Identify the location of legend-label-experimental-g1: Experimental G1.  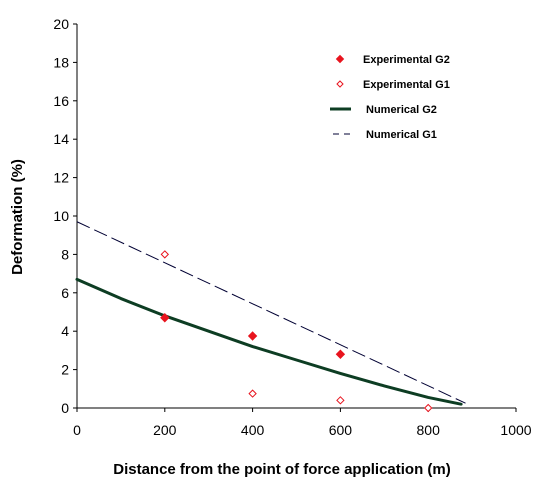
(406, 85).